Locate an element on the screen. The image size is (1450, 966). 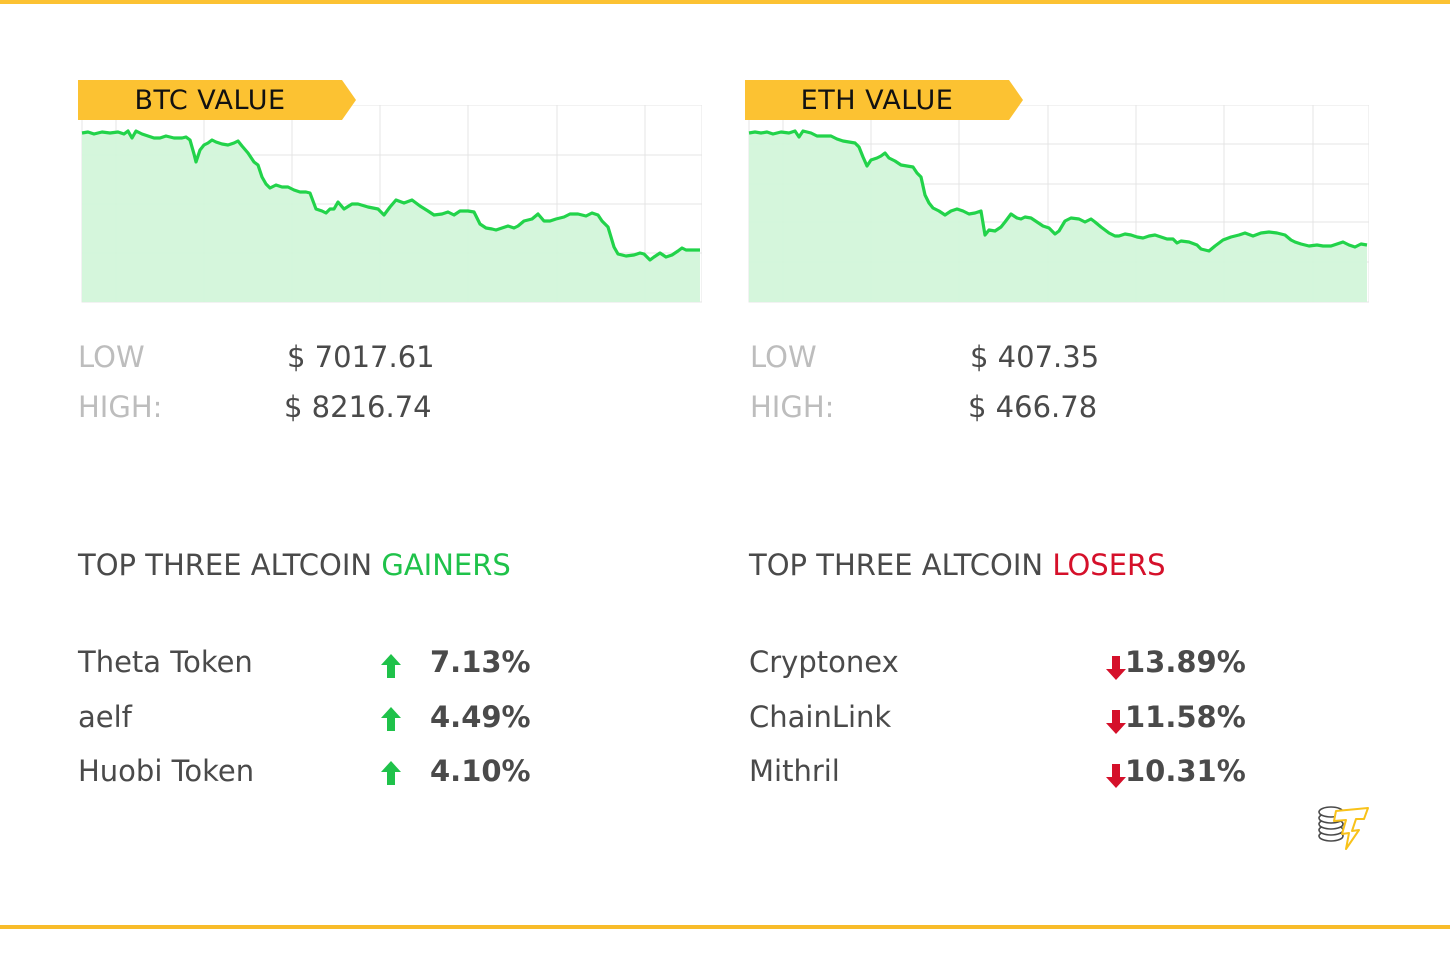
eth-chart-title: ETH VALUE is located at coordinates (877, 100).